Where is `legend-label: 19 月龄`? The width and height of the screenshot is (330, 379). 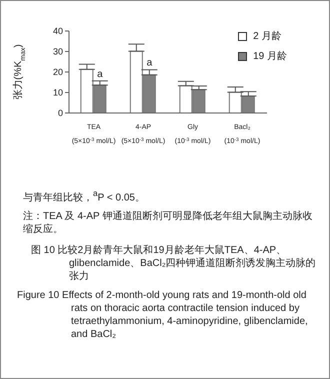
legend-label: 19 月龄 is located at coordinates (270, 56).